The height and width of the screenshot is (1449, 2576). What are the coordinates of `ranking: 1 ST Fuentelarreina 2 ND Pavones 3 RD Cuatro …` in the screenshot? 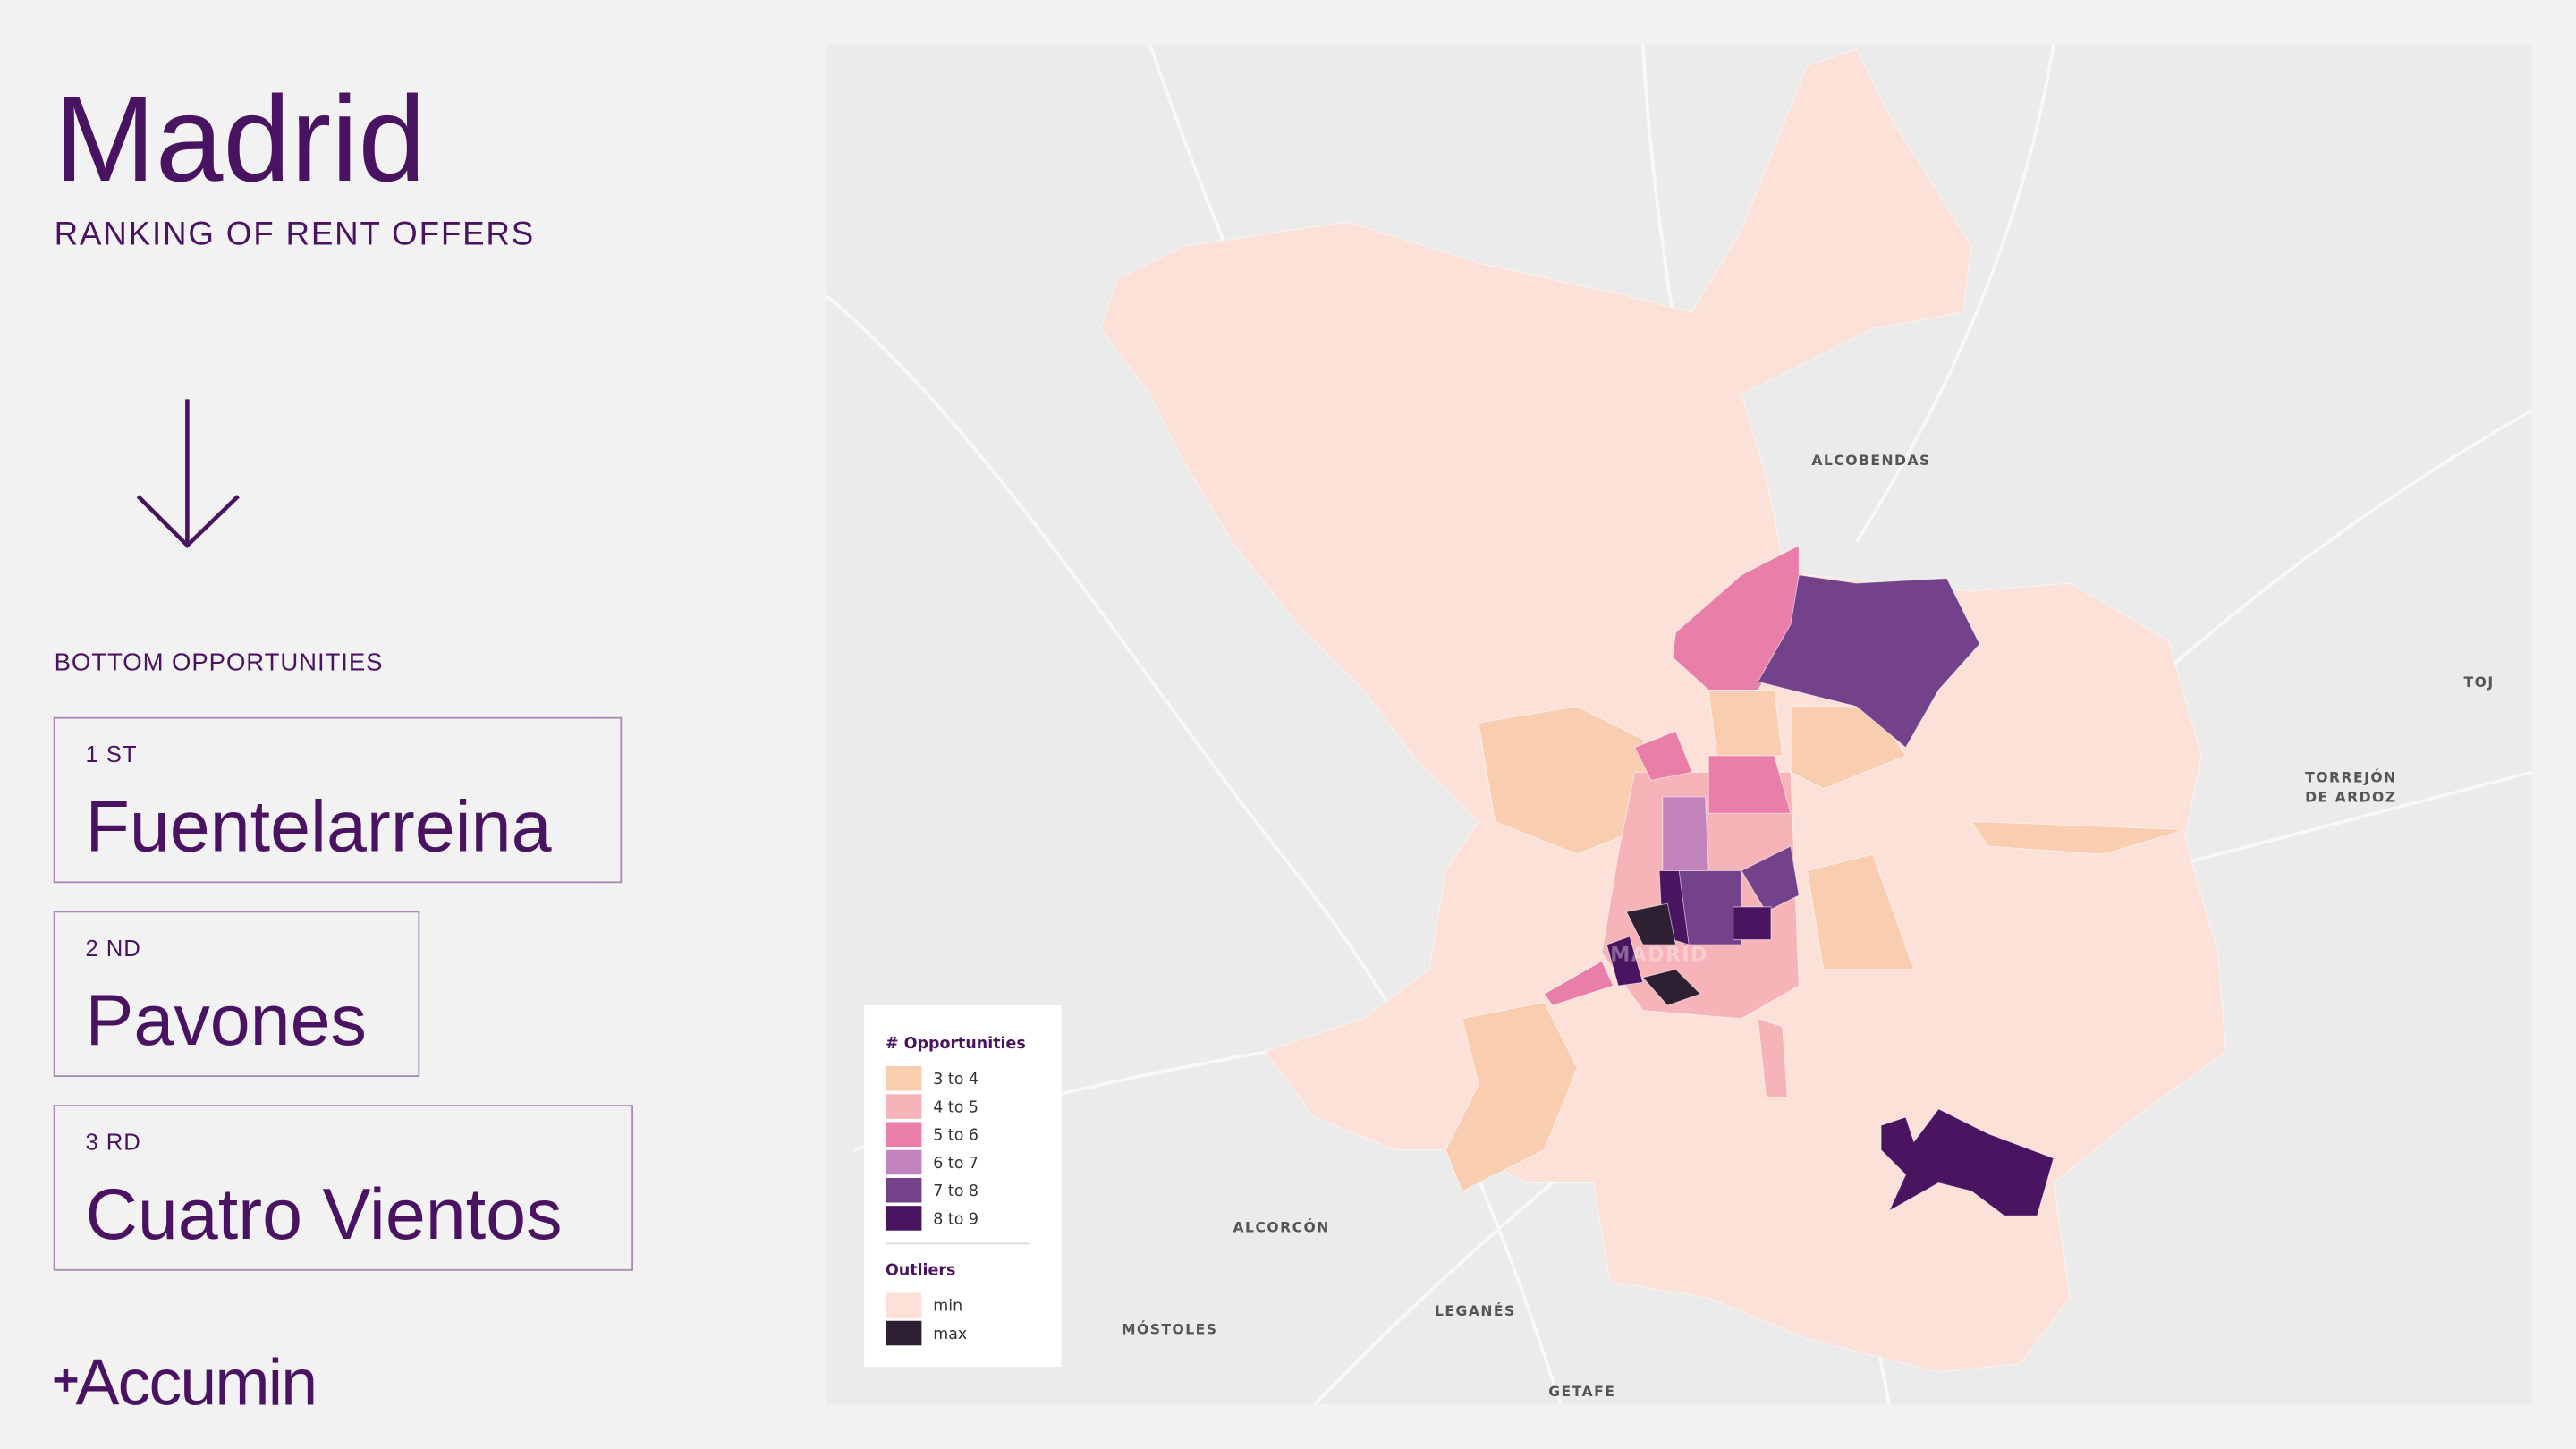 It's located at (343, 993).